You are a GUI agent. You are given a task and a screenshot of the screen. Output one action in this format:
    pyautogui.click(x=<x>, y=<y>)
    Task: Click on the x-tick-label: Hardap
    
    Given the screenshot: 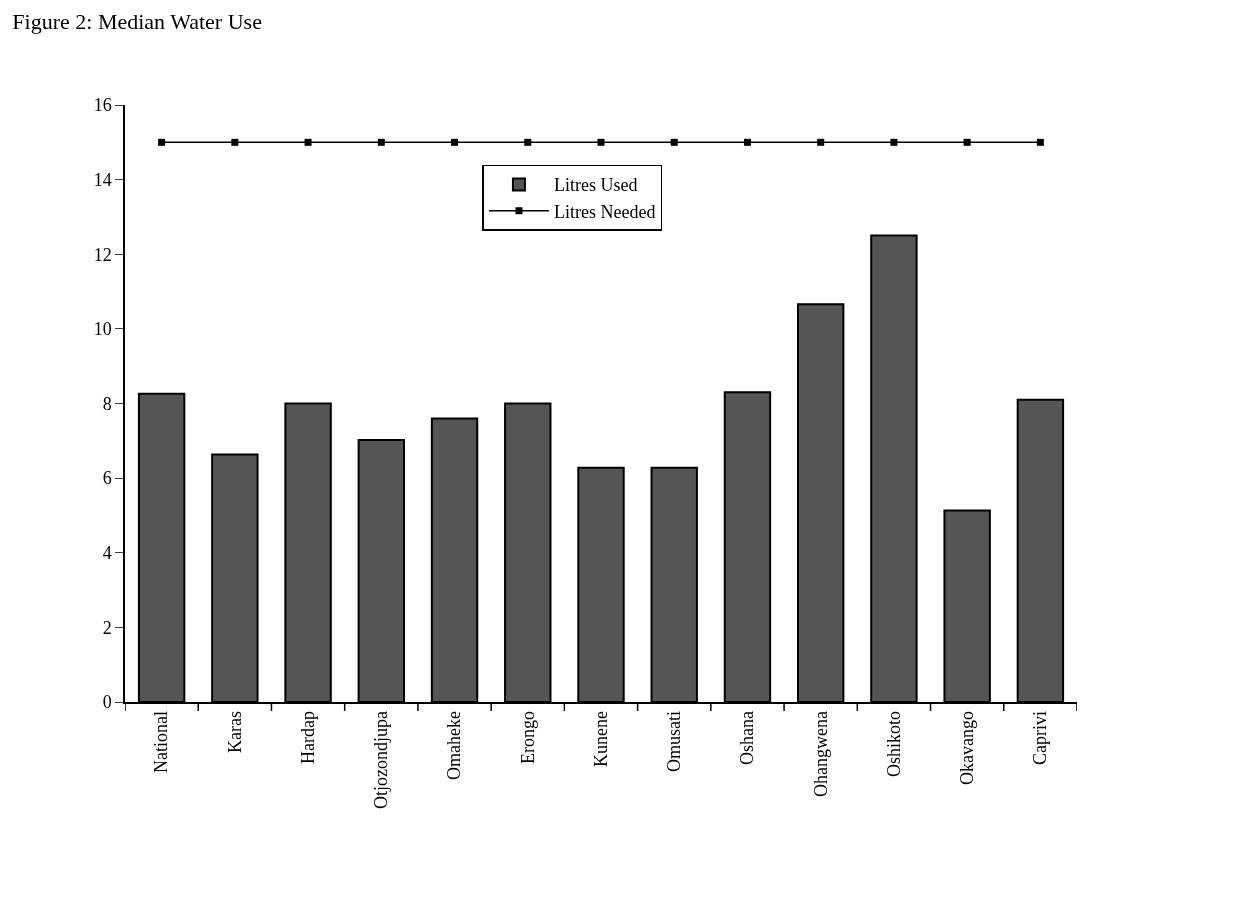 What is the action you would take?
    pyautogui.click(x=307, y=737)
    